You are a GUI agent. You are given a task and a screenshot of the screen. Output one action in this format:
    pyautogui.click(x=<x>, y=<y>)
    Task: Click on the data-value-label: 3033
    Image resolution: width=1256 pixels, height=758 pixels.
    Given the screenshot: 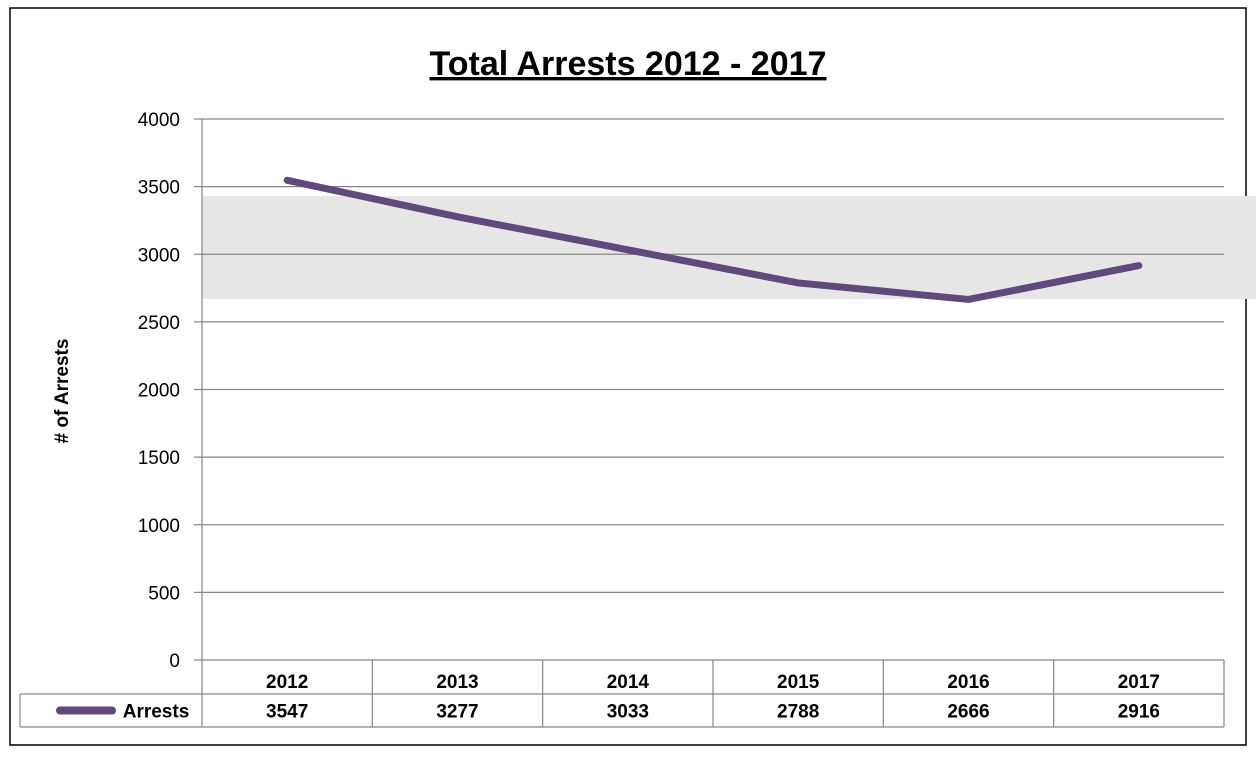 What is the action you would take?
    pyautogui.click(x=628, y=712)
    